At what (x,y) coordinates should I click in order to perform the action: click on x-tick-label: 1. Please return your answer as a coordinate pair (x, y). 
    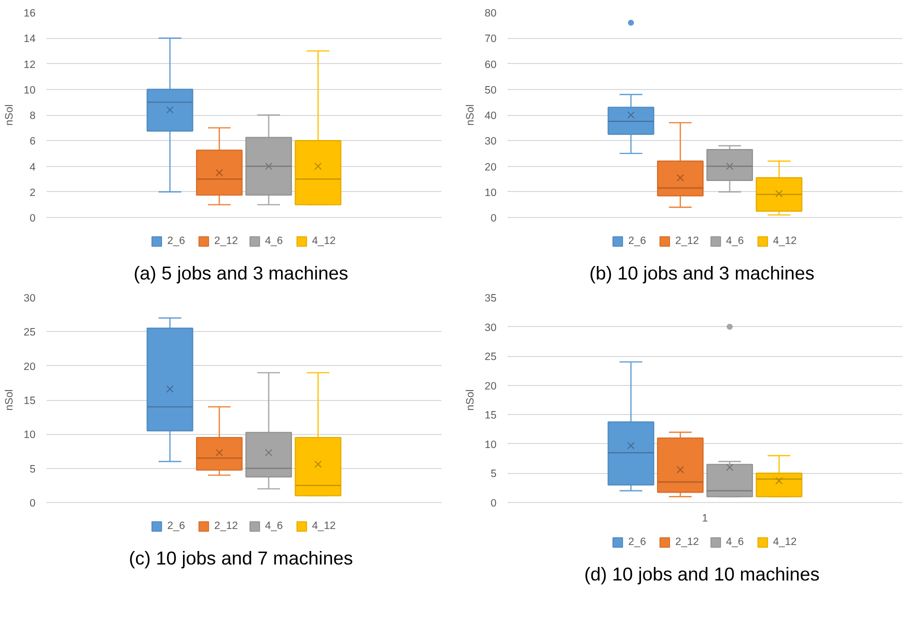
    Looking at the image, I should click on (705, 518).